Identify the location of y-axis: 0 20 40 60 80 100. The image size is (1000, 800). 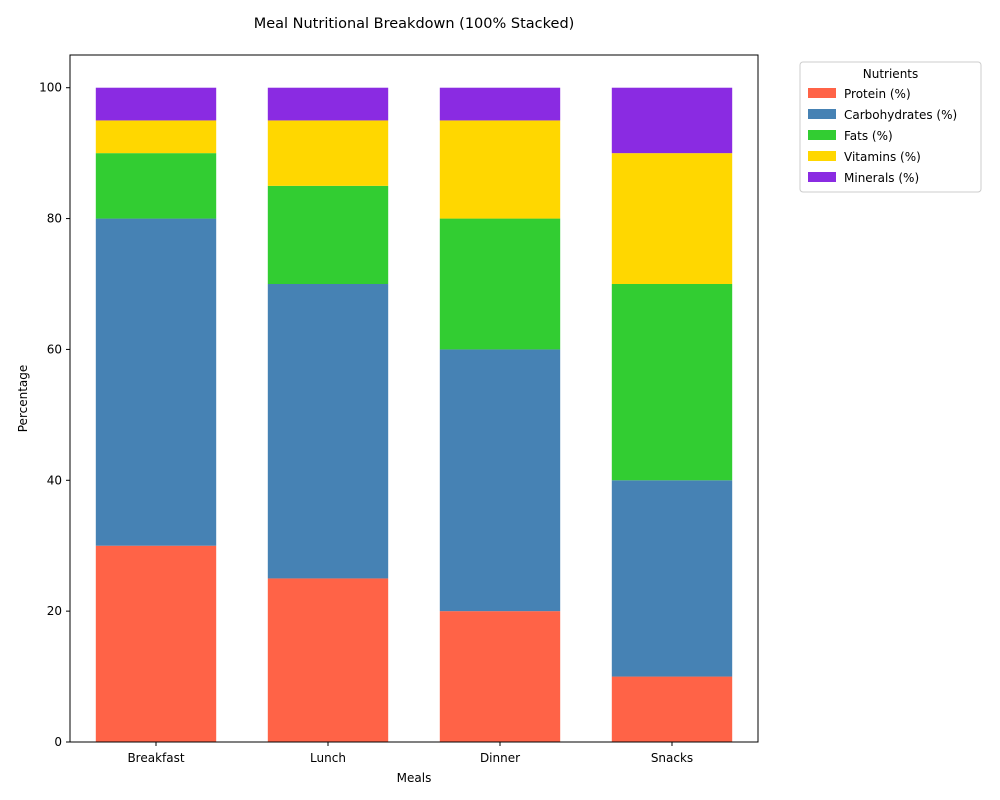
(54, 415).